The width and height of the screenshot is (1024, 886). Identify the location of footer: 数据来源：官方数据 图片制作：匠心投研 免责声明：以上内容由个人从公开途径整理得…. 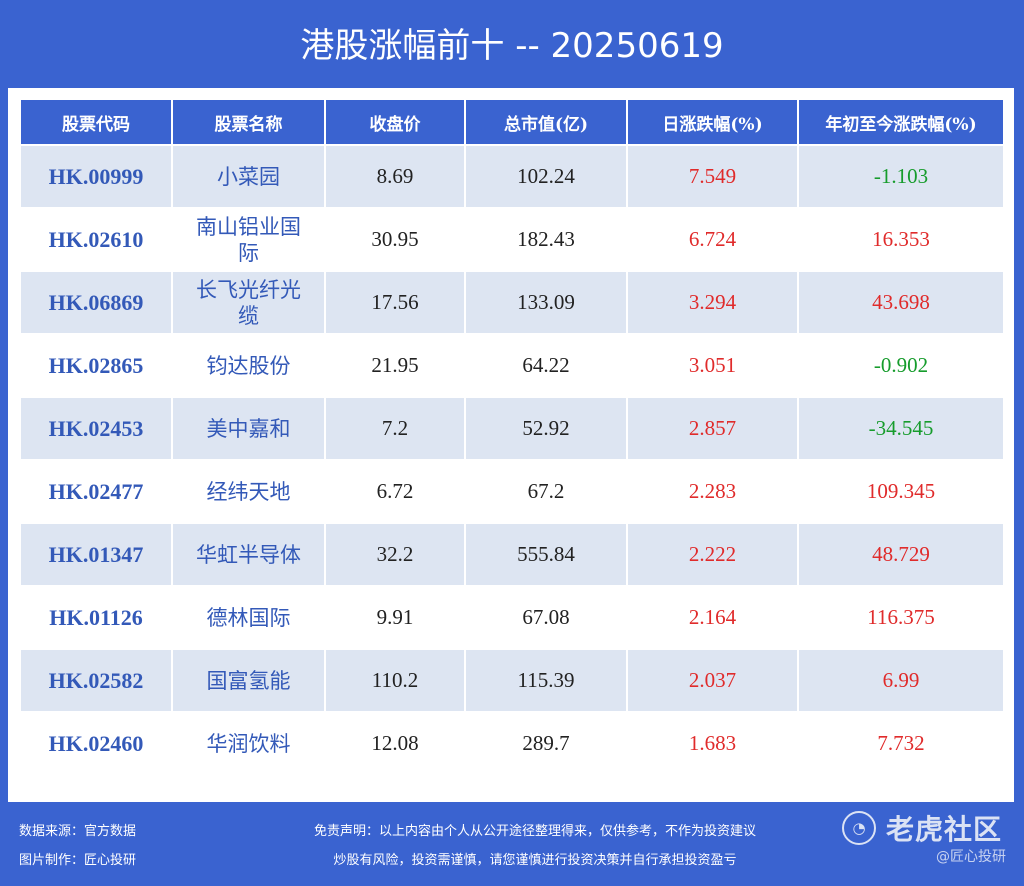
(512, 846).